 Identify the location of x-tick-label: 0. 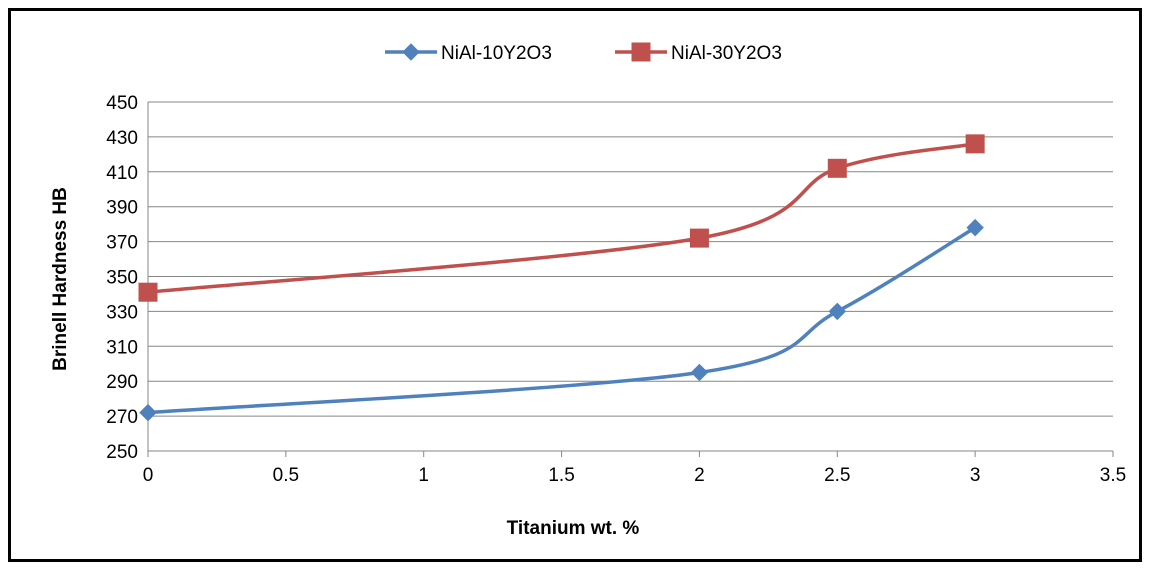
(148, 475).